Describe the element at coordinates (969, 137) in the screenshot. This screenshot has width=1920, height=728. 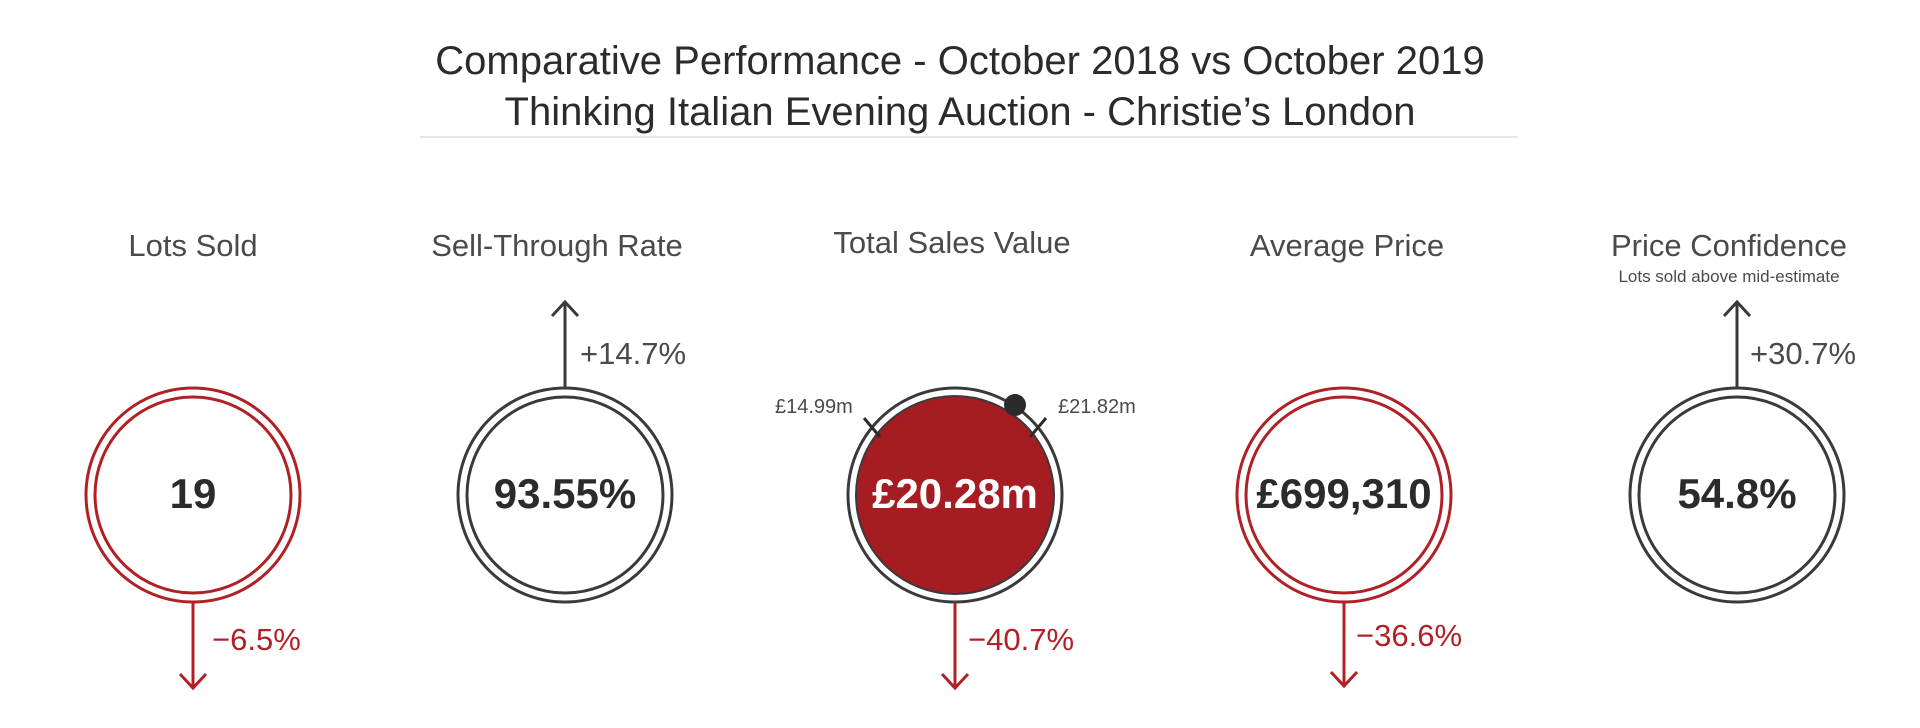
I see `title-divider` at that location.